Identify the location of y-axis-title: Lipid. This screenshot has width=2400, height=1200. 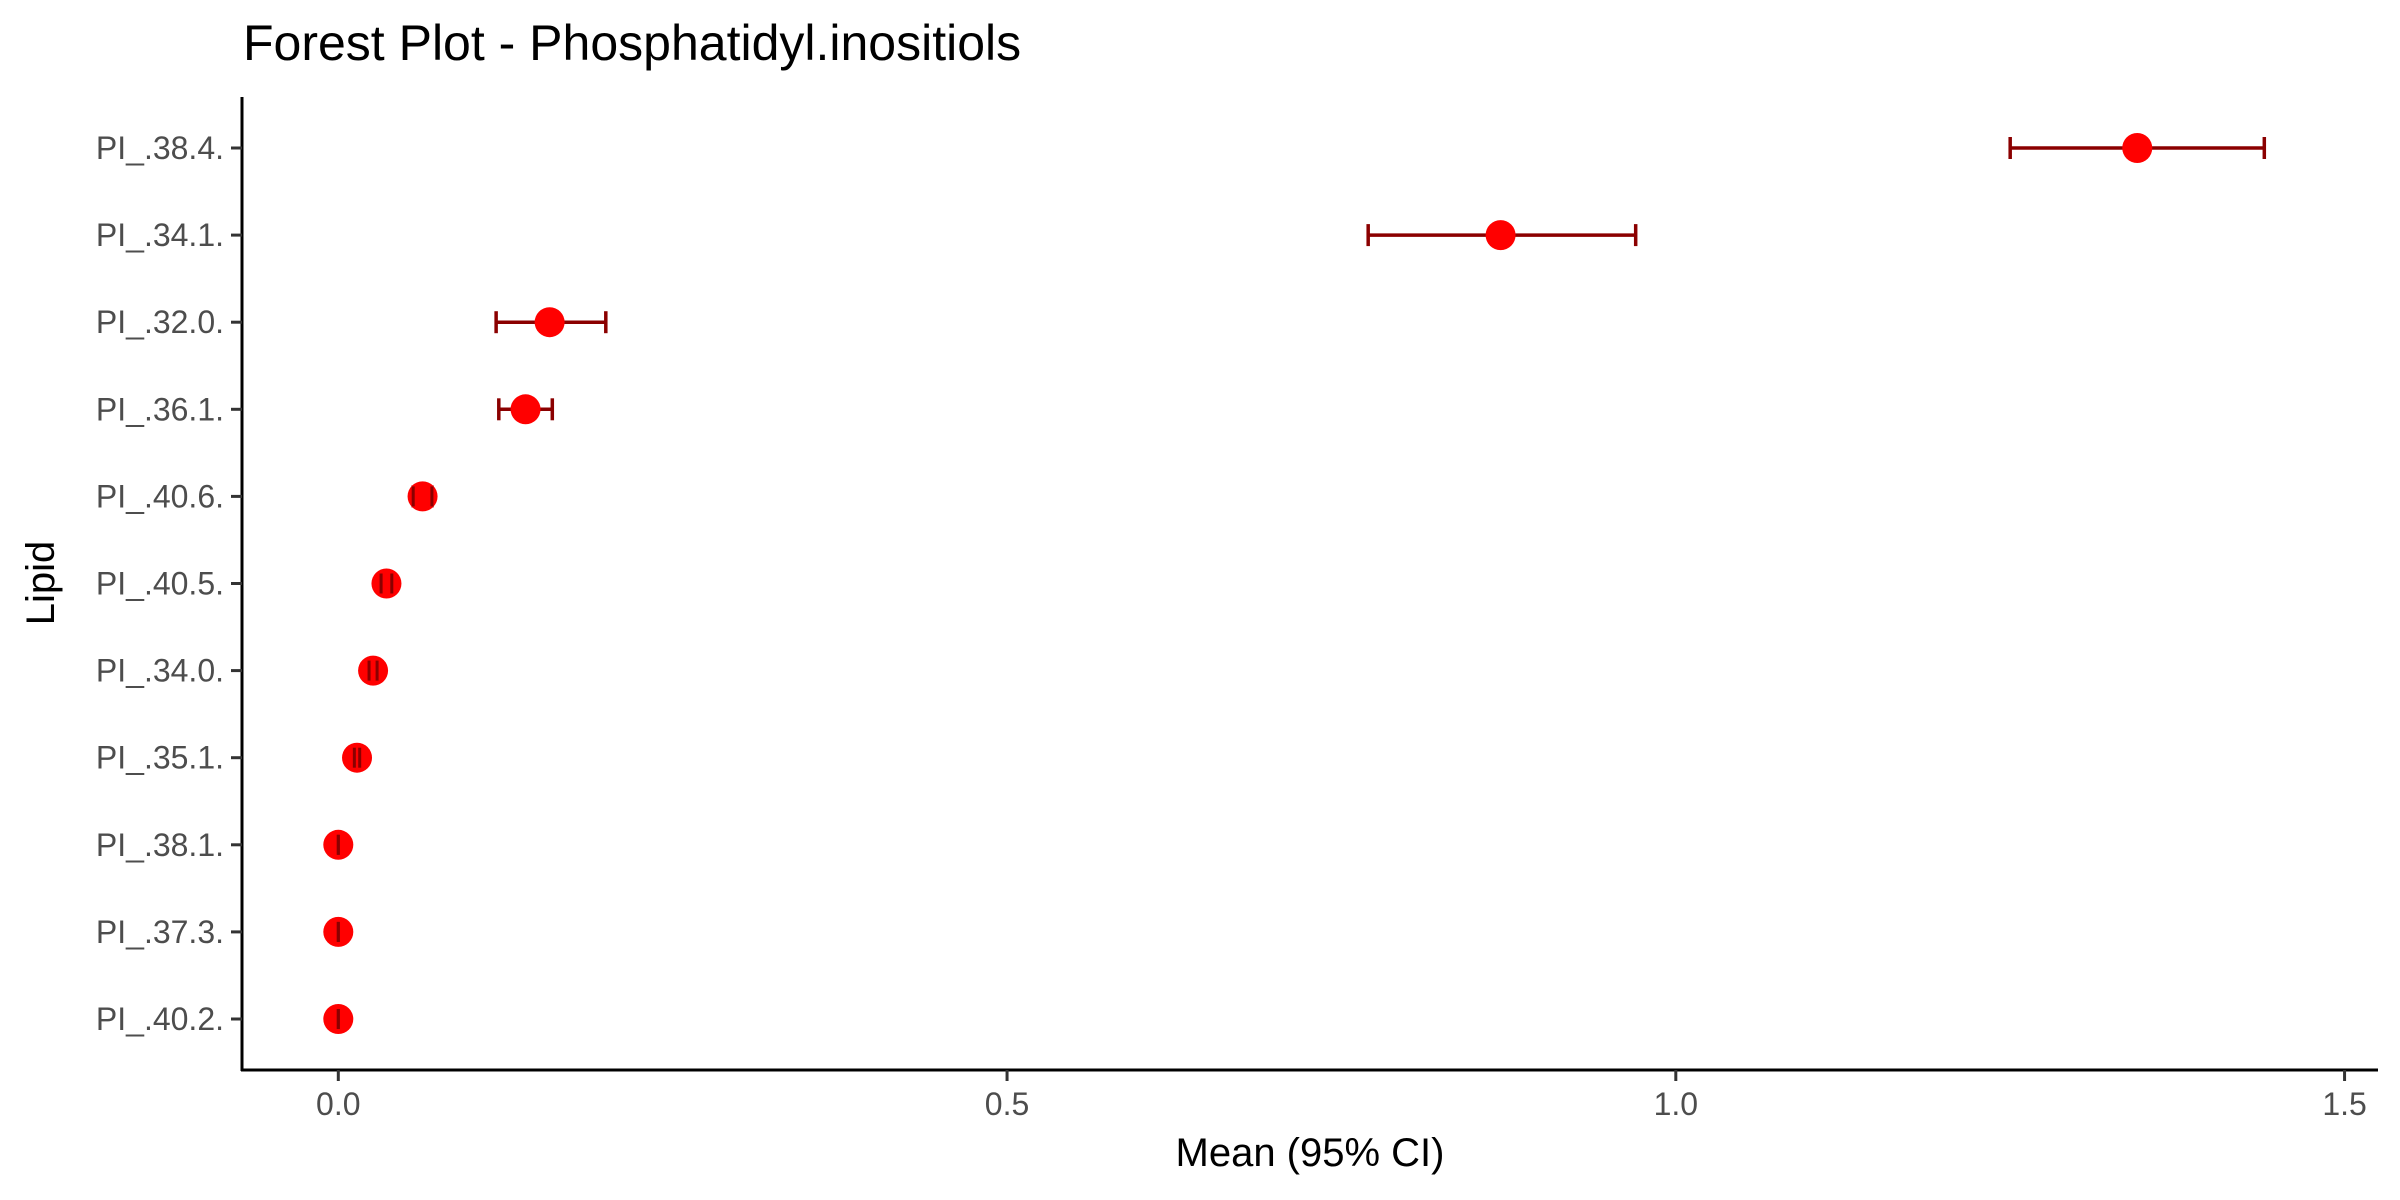
(41, 583).